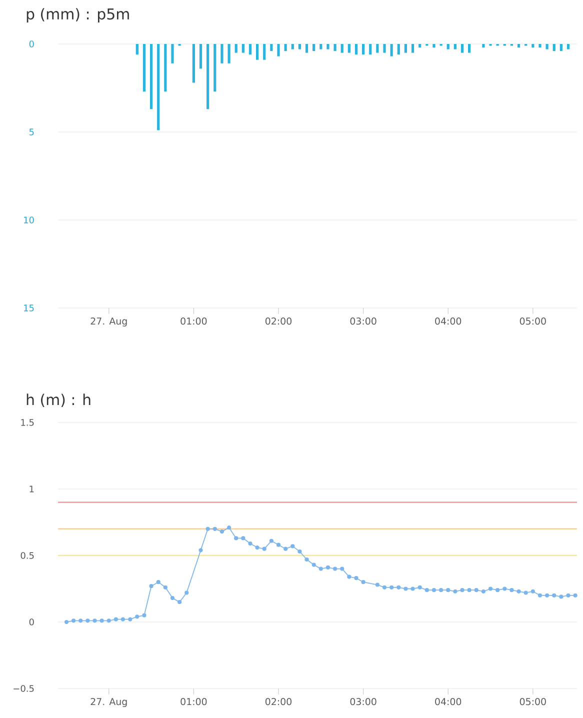 Image resolution: width=583 pixels, height=718 pixels. Describe the element at coordinates (77, 15) in the screenshot. I see `chart-title: p (mm) : p5m` at that location.